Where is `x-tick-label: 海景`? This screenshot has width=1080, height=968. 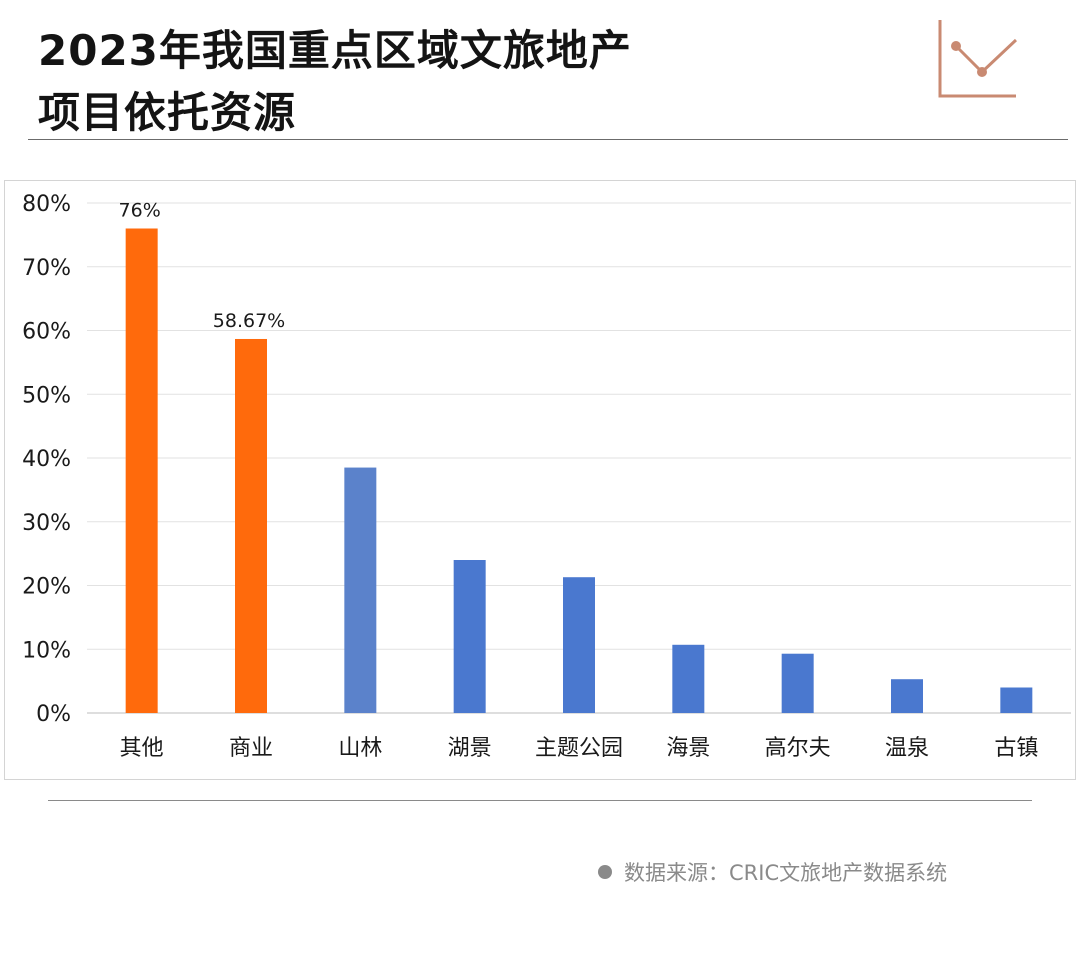
x-tick-label: 海景 is located at coordinates (688, 748).